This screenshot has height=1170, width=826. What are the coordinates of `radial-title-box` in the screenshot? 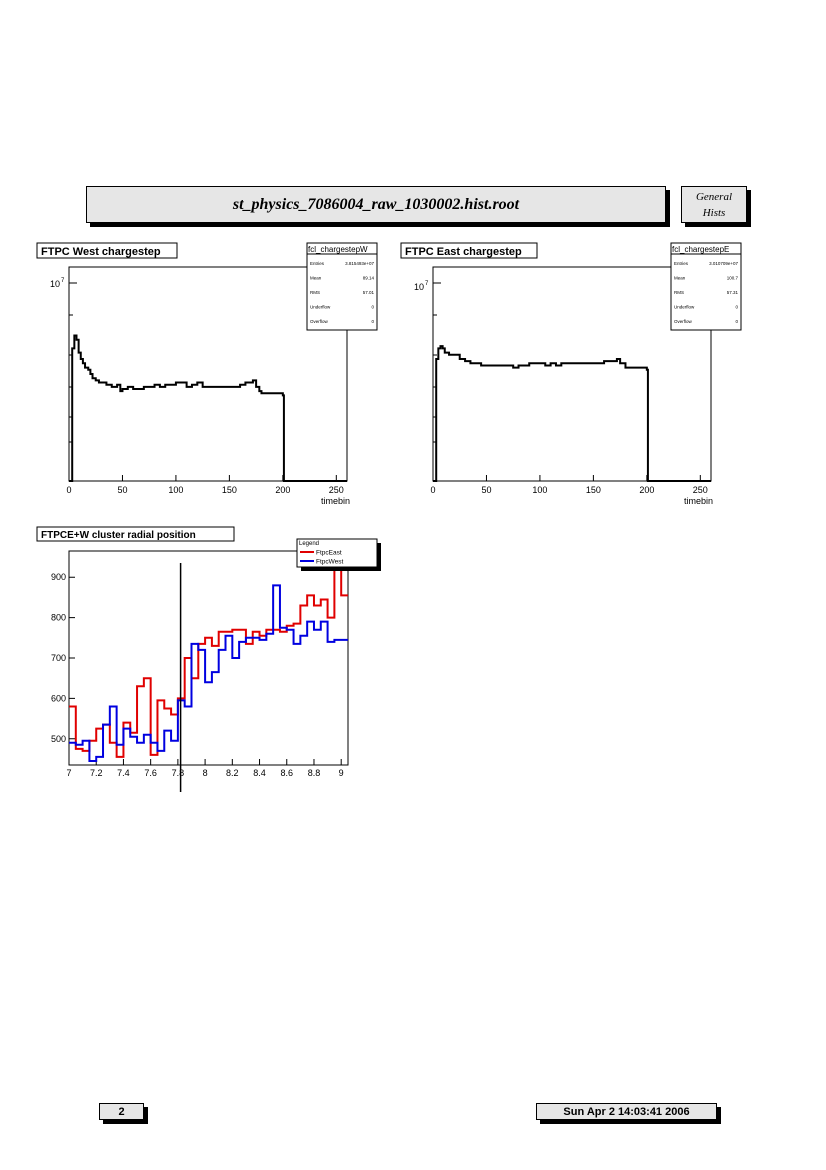 It's located at (135, 534).